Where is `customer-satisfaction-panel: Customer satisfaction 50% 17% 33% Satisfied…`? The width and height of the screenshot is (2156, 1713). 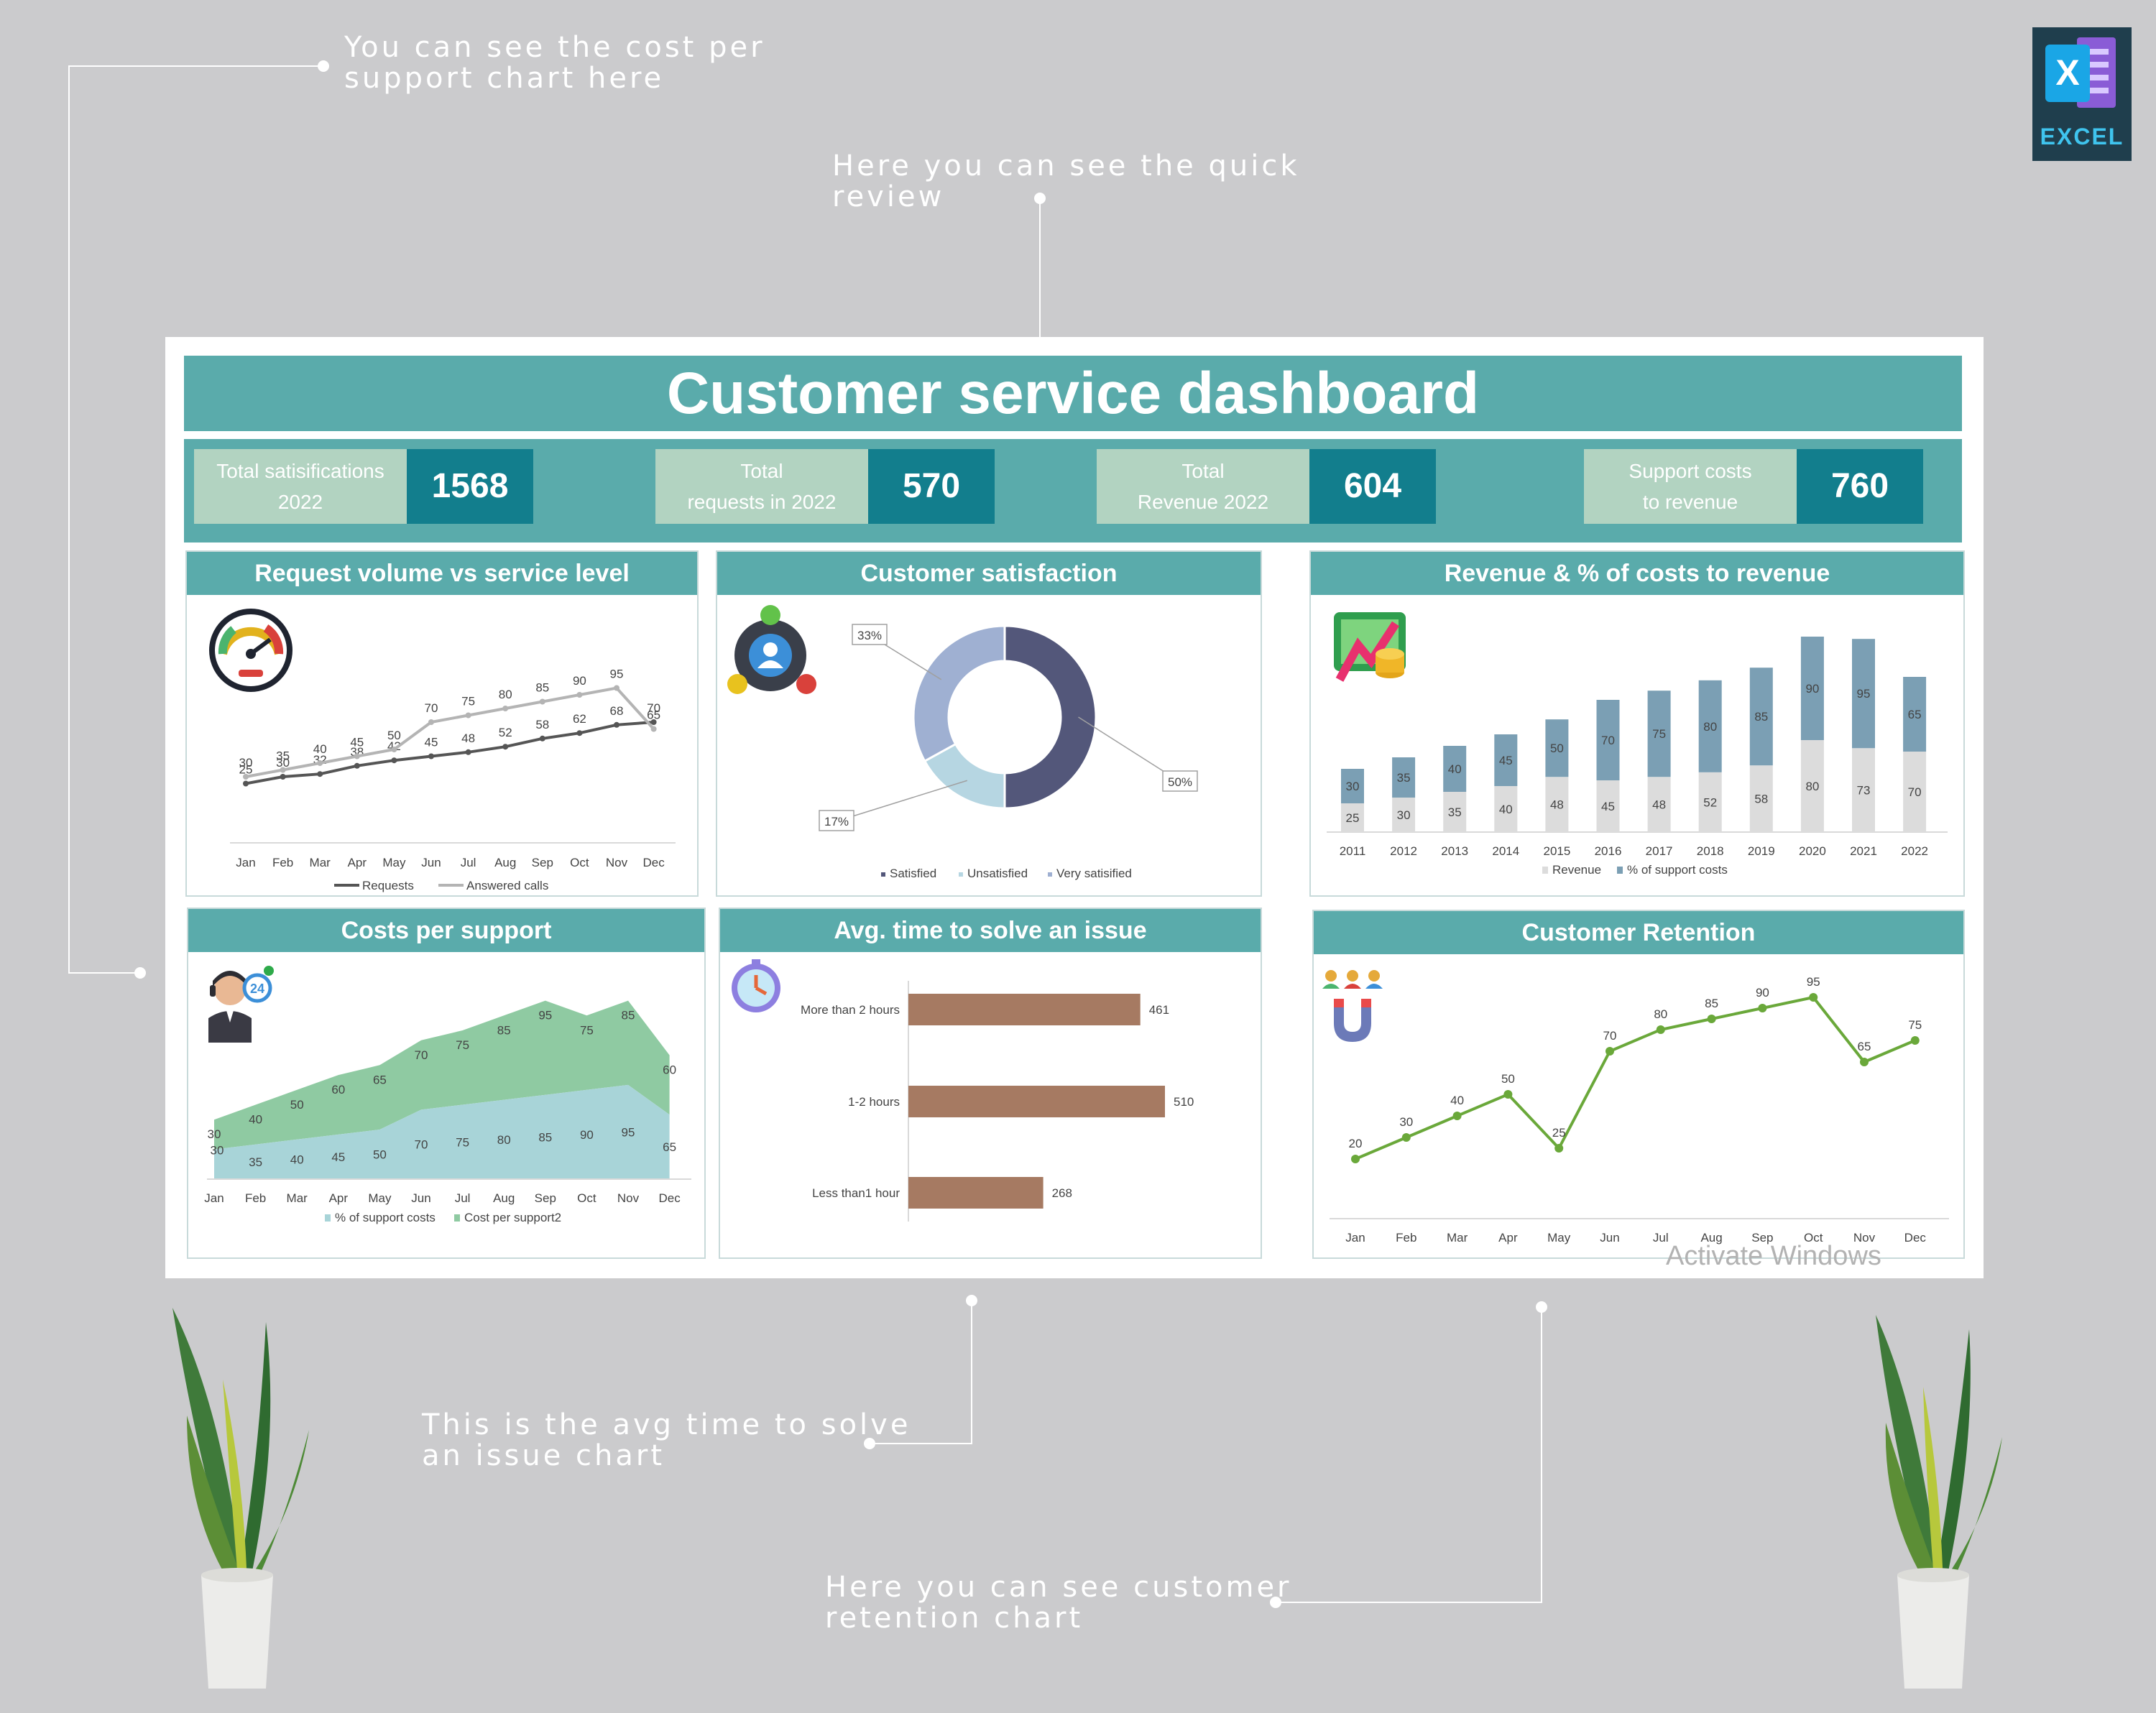 customer-satisfaction-panel: Customer satisfaction 50% 17% 33% Satisfied… is located at coordinates (989, 723).